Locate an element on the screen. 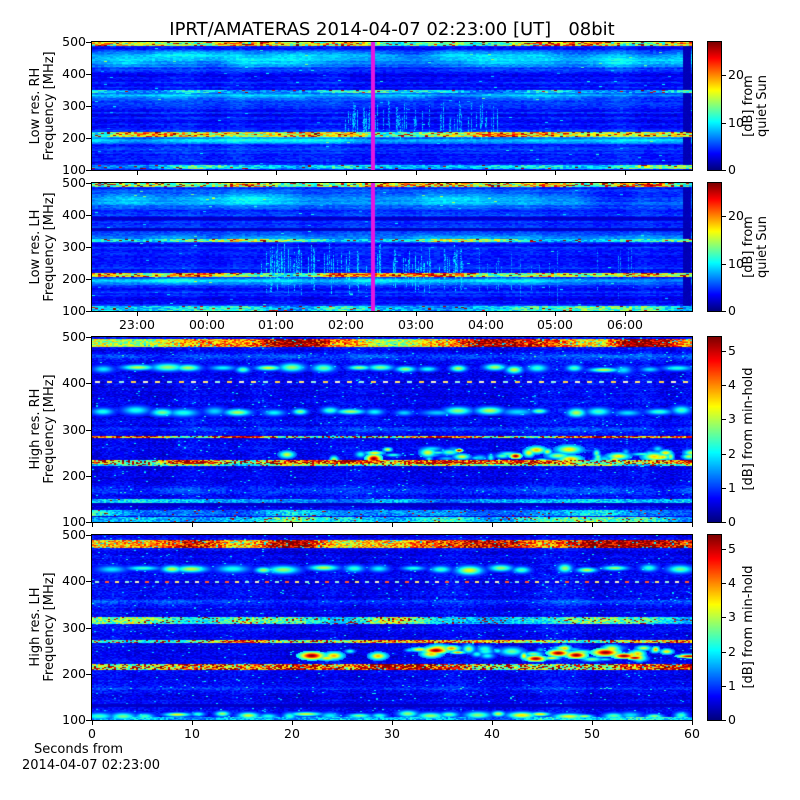  x-tick-label: 20 is located at coordinates (292, 733).